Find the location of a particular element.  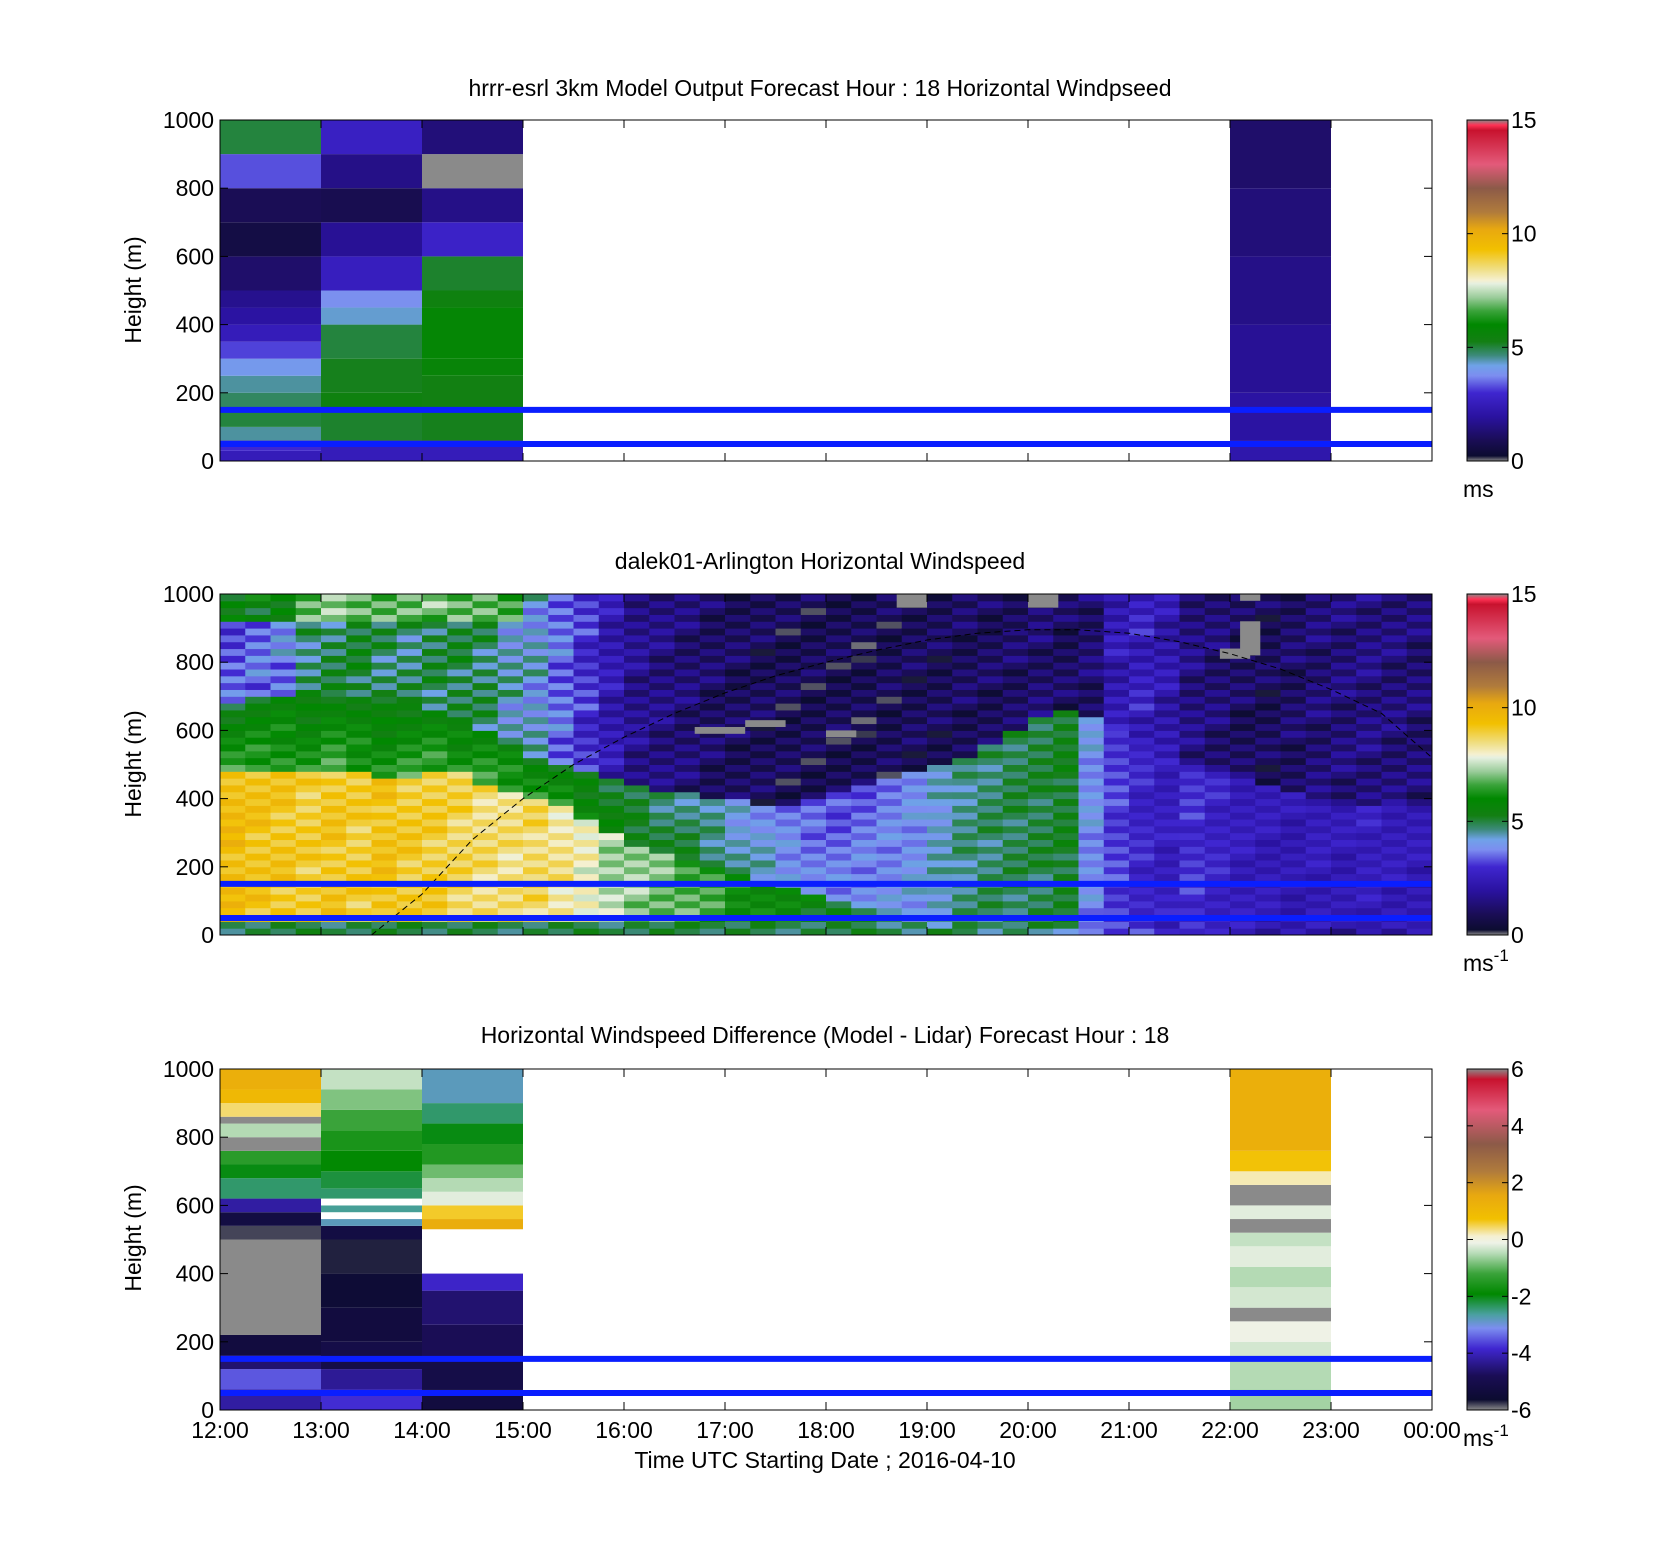

colorbar-tick-label: 15 is located at coordinates (1524, 120).